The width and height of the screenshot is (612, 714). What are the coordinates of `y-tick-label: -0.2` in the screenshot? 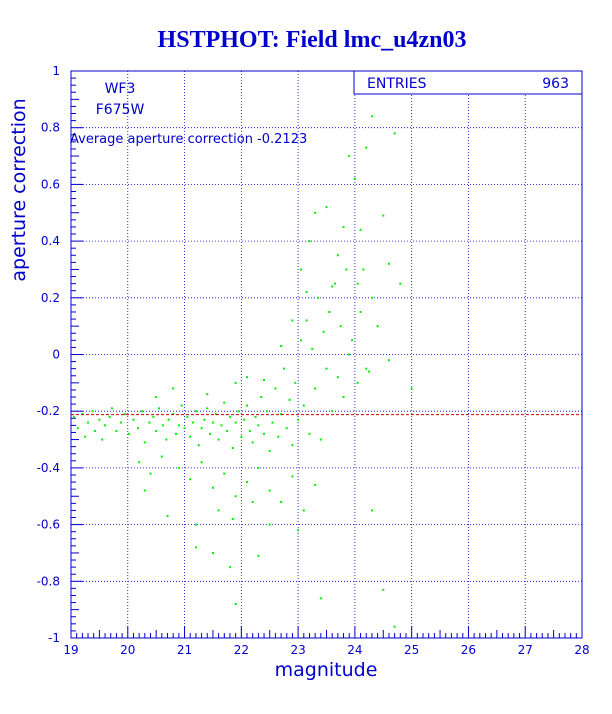 It's located at (48, 411).